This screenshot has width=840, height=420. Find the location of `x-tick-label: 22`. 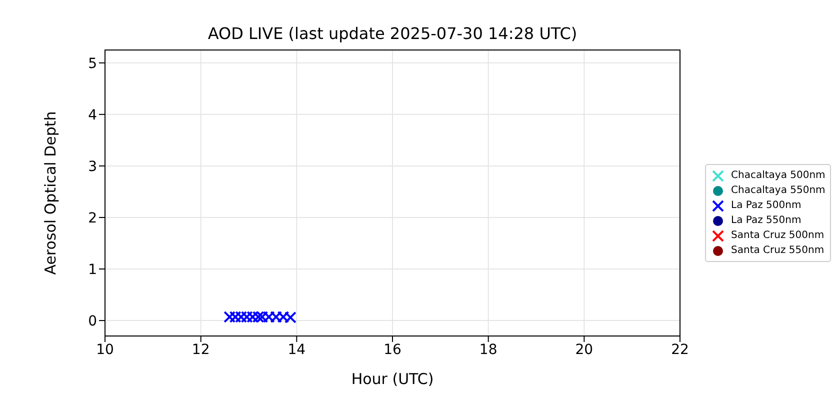

x-tick-label: 22 is located at coordinates (680, 350).